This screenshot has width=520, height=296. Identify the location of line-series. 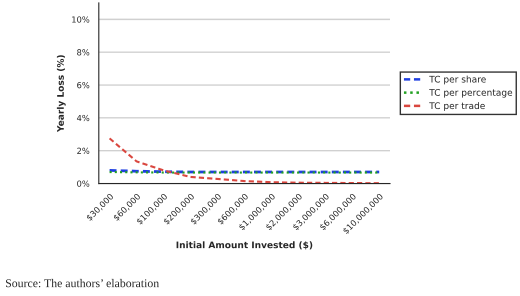
(244, 160).